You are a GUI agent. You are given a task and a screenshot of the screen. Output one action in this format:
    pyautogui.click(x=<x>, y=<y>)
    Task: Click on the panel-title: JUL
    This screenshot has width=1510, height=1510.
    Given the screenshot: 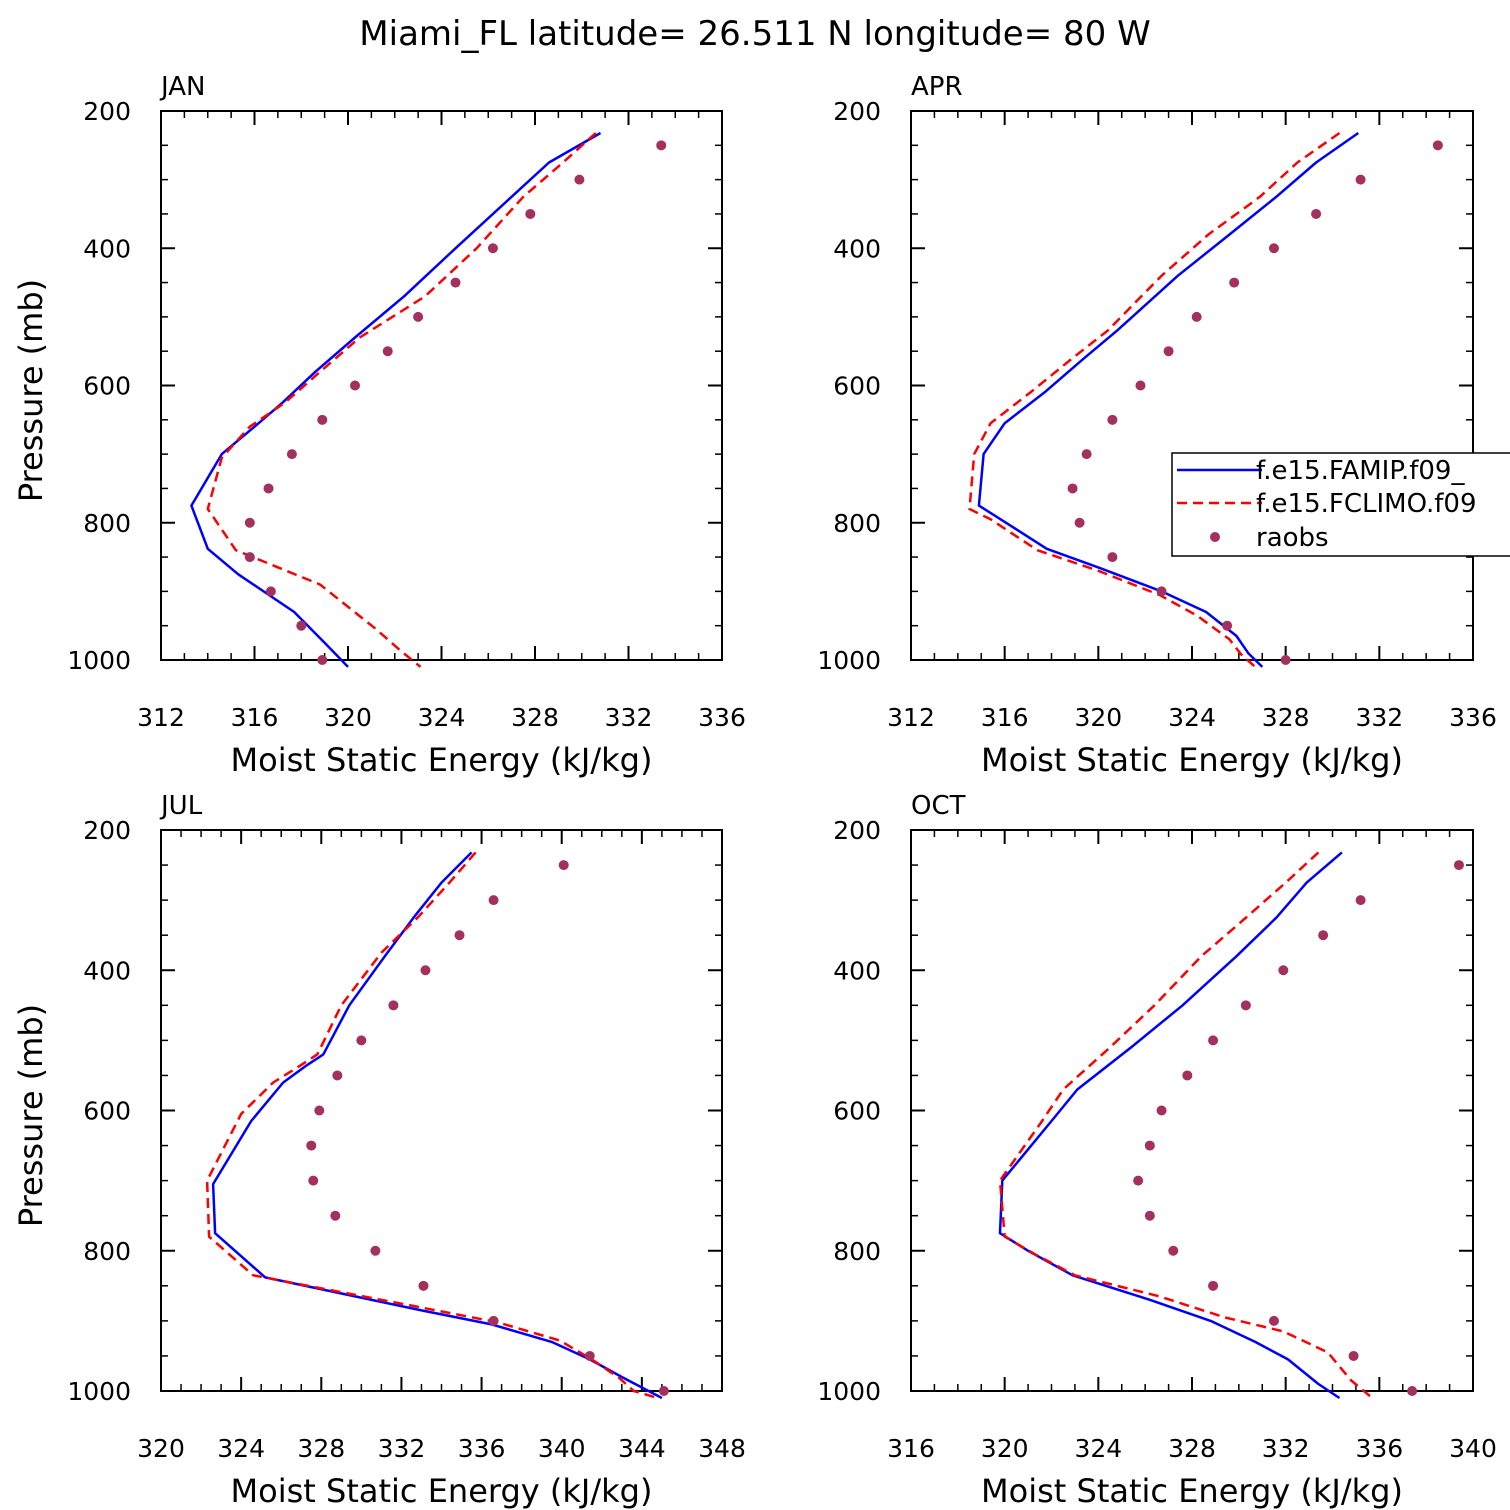 What is the action you would take?
    pyautogui.click(x=181, y=806)
    